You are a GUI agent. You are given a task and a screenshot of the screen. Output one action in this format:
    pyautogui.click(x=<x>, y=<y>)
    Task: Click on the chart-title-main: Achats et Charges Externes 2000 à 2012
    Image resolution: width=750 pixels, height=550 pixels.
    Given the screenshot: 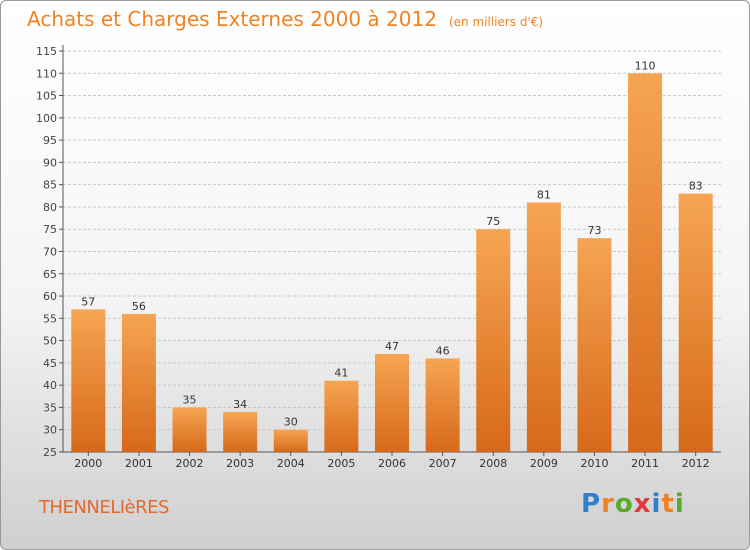 What is the action you would take?
    pyautogui.click(x=232, y=19)
    